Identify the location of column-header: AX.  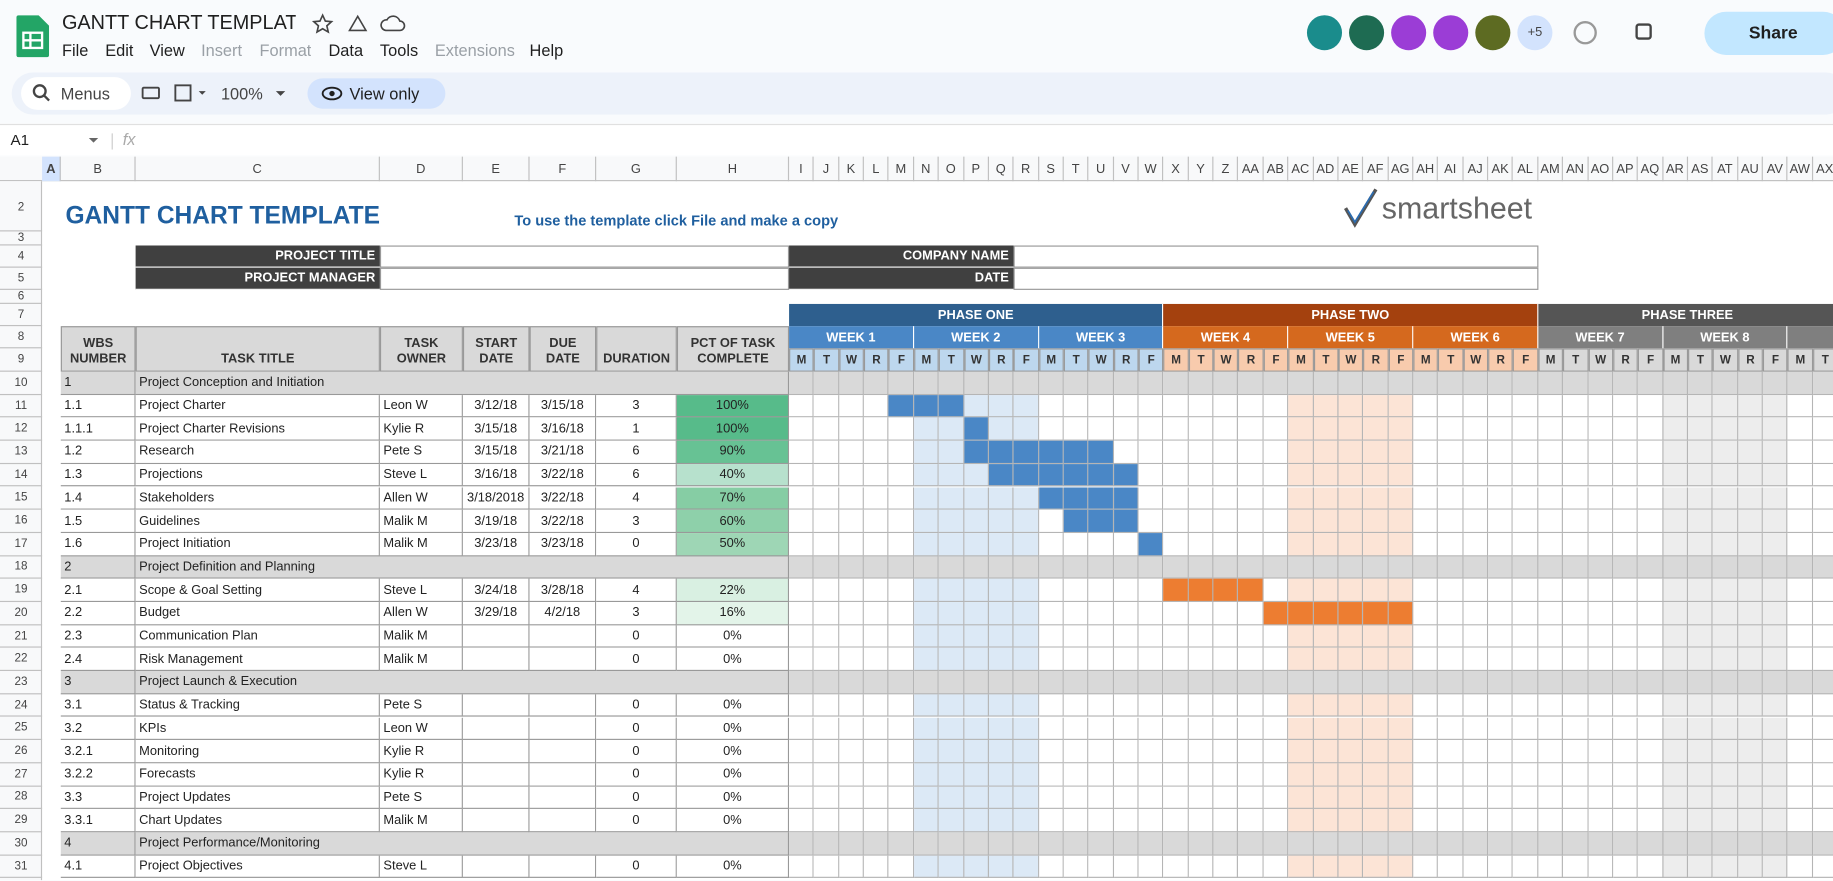
(1823, 169).